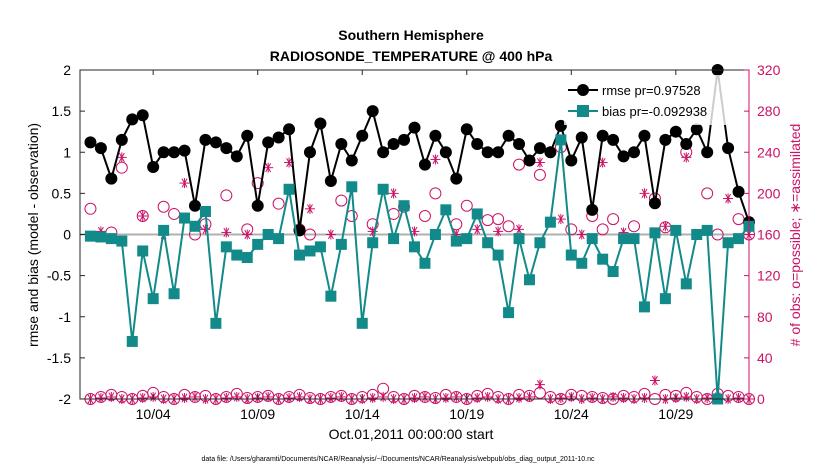  Describe the element at coordinates (411, 35) in the screenshot. I see `chart-title: Southern Hemisphere` at that location.